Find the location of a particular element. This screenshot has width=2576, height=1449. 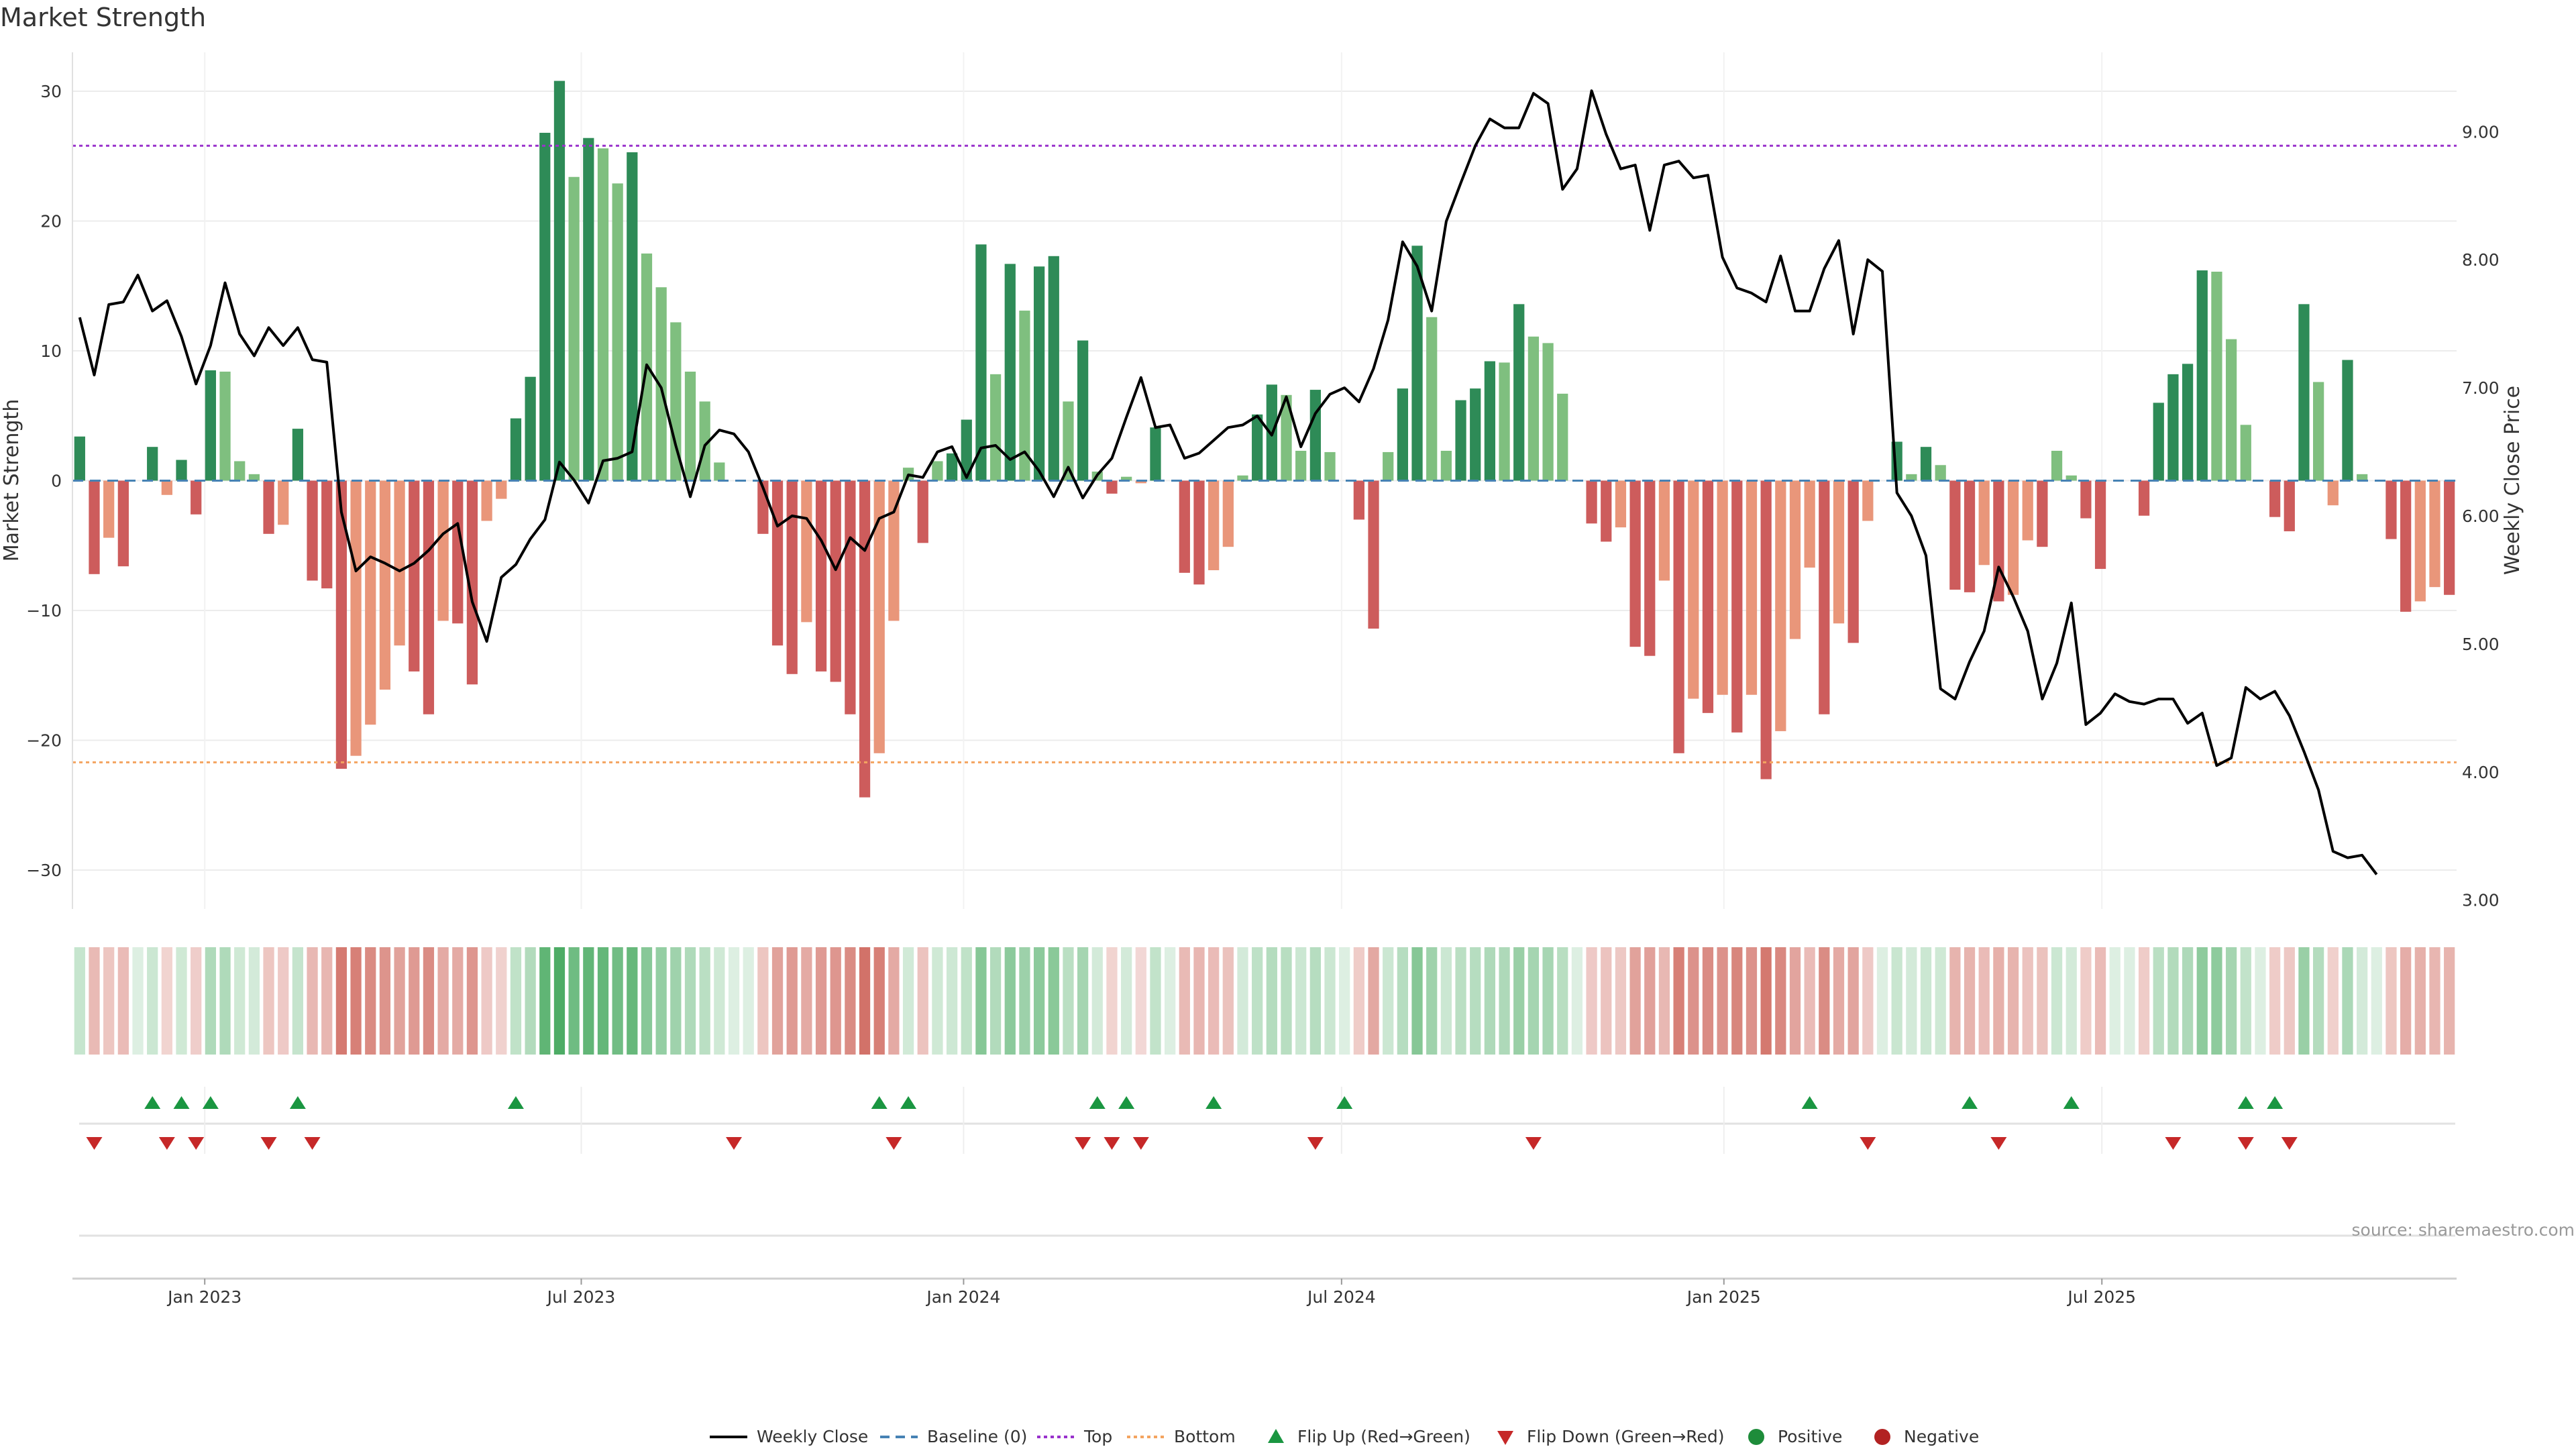

legend-label: Negative is located at coordinates (1941, 1436).